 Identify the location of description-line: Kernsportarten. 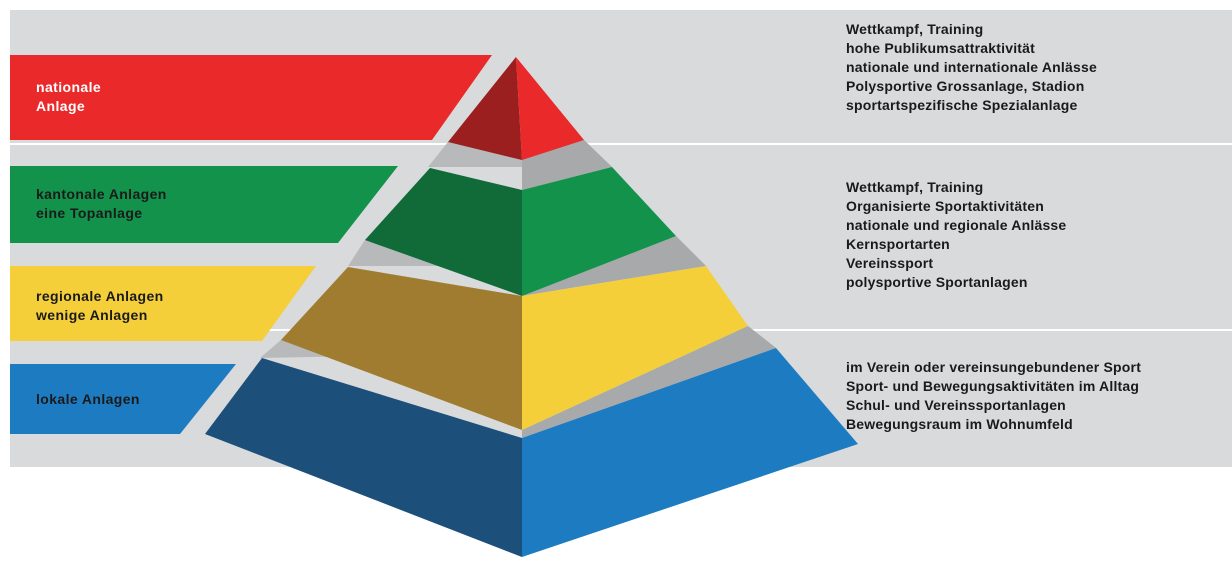
(898, 244).